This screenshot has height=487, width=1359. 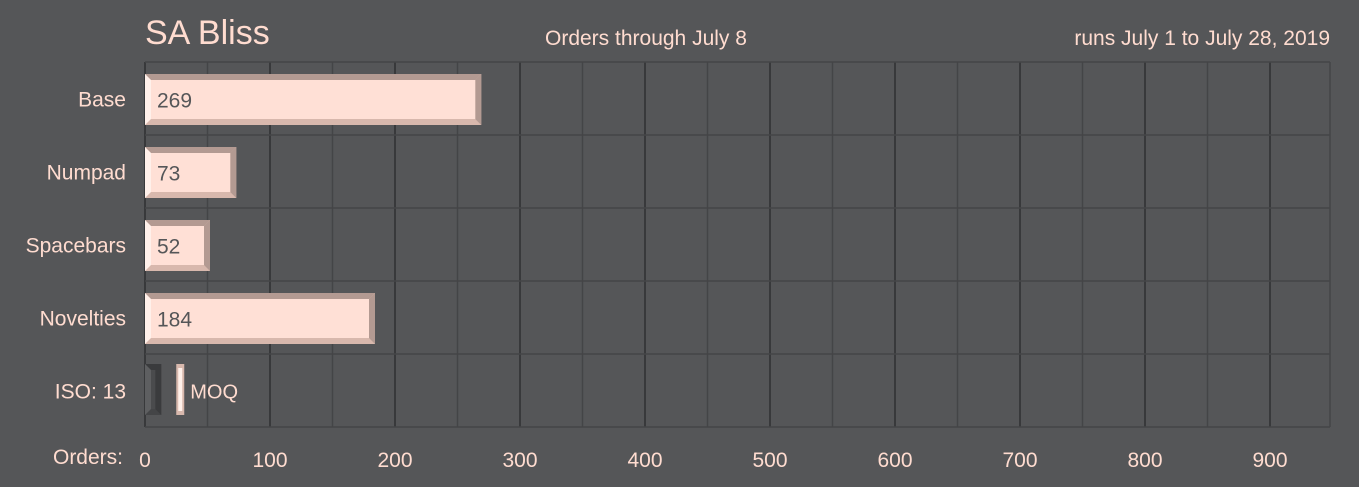 What do you see at coordinates (313, 77) in the screenshot?
I see `bar-base-bevel-top` at bounding box center [313, 77].